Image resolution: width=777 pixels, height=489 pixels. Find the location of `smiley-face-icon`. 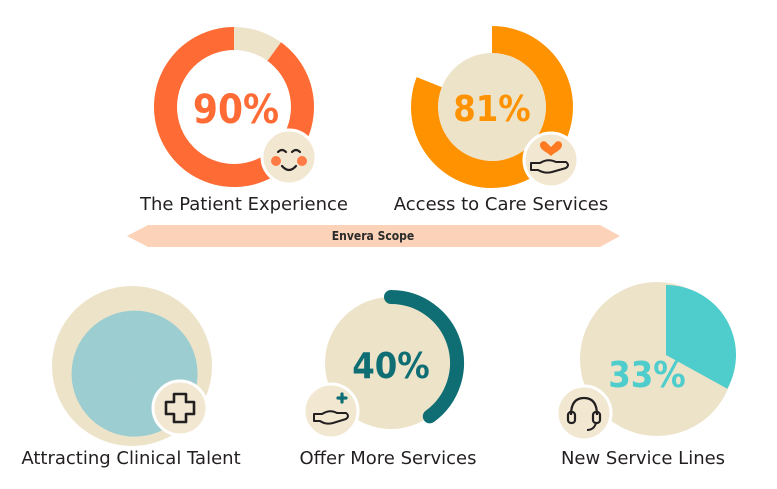

smiley-face-icon is located at coordinates (289, 157).